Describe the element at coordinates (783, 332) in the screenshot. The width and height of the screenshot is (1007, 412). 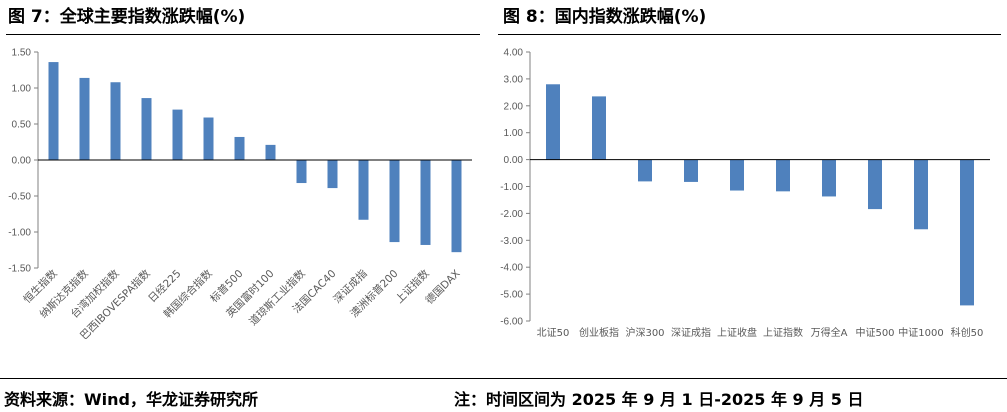
I see `category-label: 上证指数` at that location.